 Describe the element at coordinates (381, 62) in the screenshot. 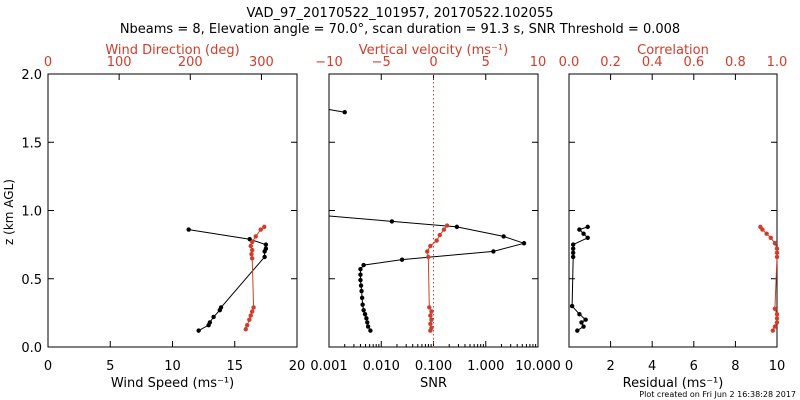

I see `top-tick-label: −5` at that location.